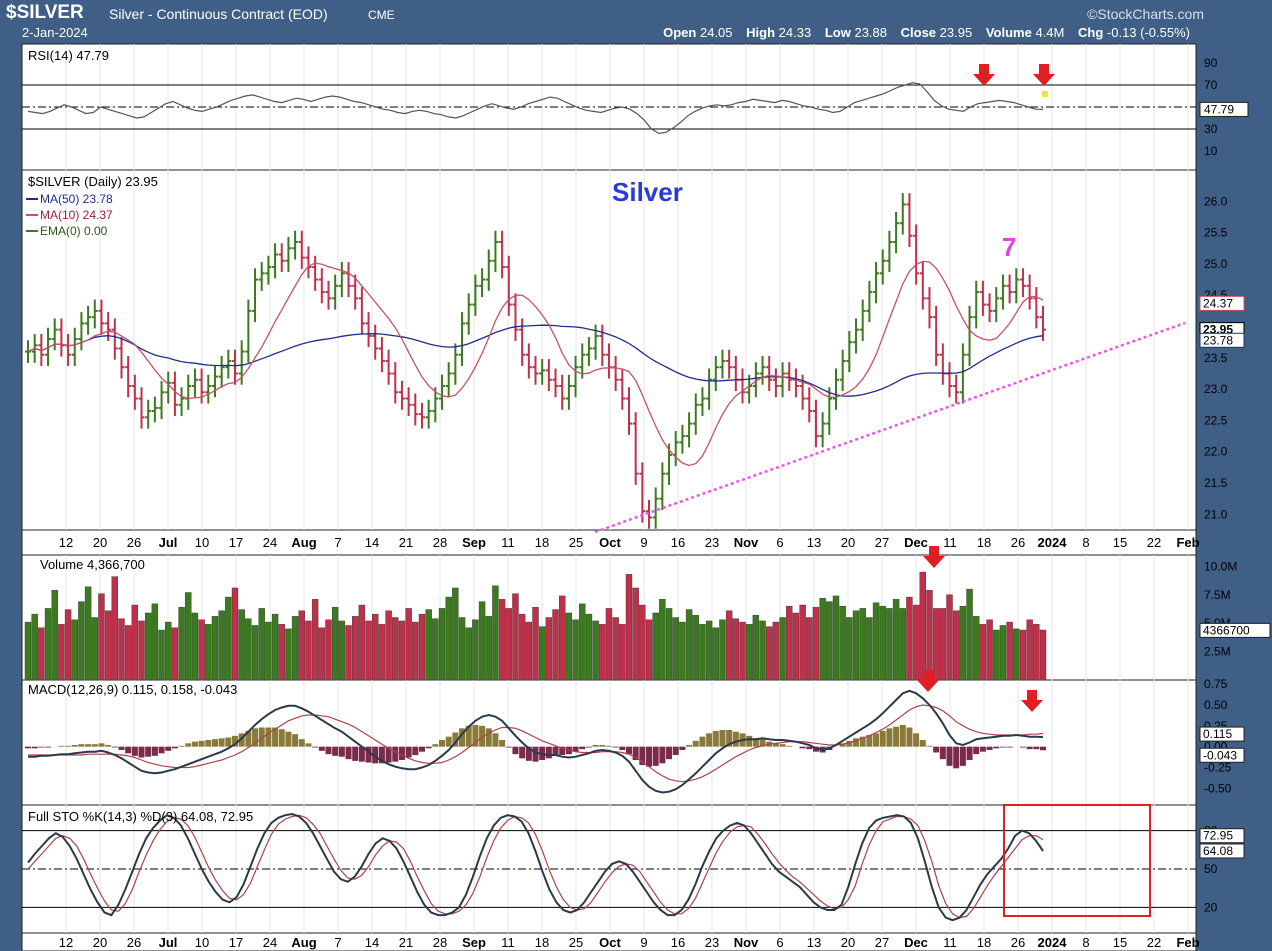 This screenshot has width=1272, height=951. I want to click on date-axis-label: 10, so click(202, 542).